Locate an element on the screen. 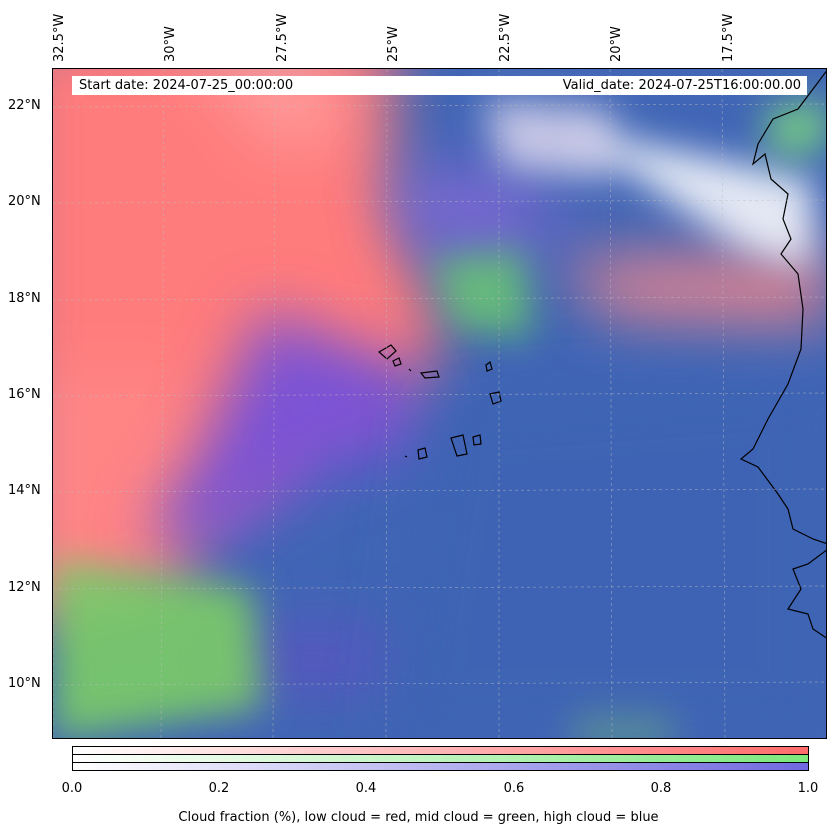  colorbar-tick-0-4: 0.4 is located at coordinates (366, 788).